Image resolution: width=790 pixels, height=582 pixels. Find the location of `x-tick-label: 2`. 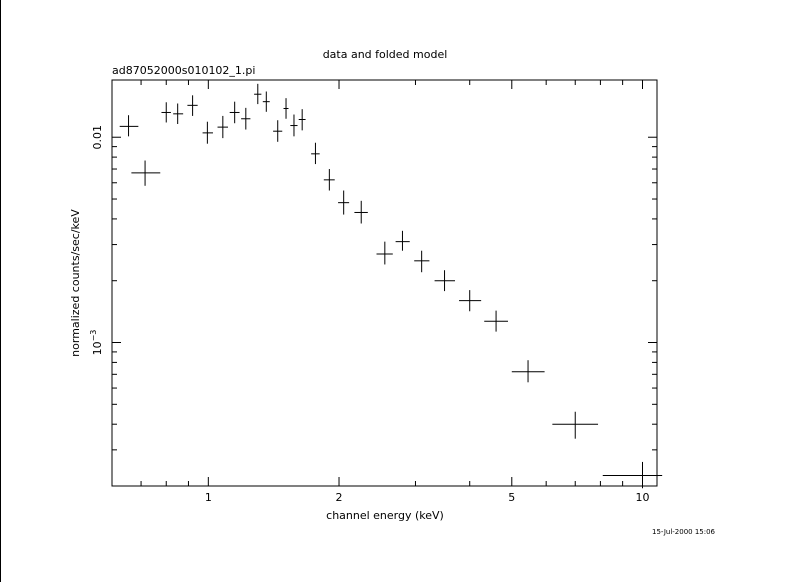

x-tick-label: 2 is located at coordinates (339, 497).